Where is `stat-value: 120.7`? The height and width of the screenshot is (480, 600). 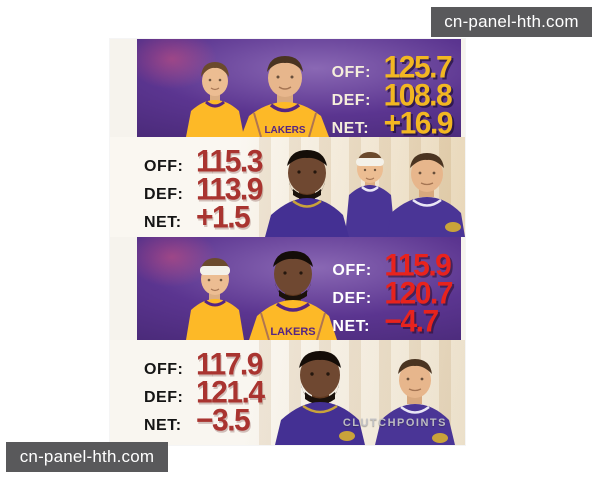 stat-value: 120.7 is located at coordinates (418, 293).